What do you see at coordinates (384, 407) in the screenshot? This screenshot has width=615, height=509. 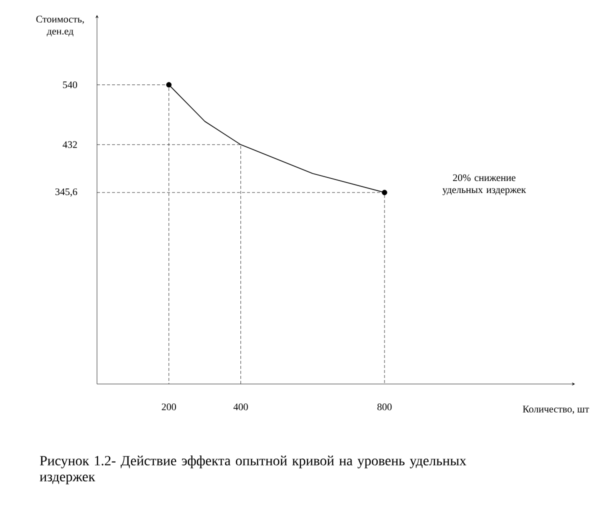 I see `x-tick-label: 800` at bounding box center [384, 407].